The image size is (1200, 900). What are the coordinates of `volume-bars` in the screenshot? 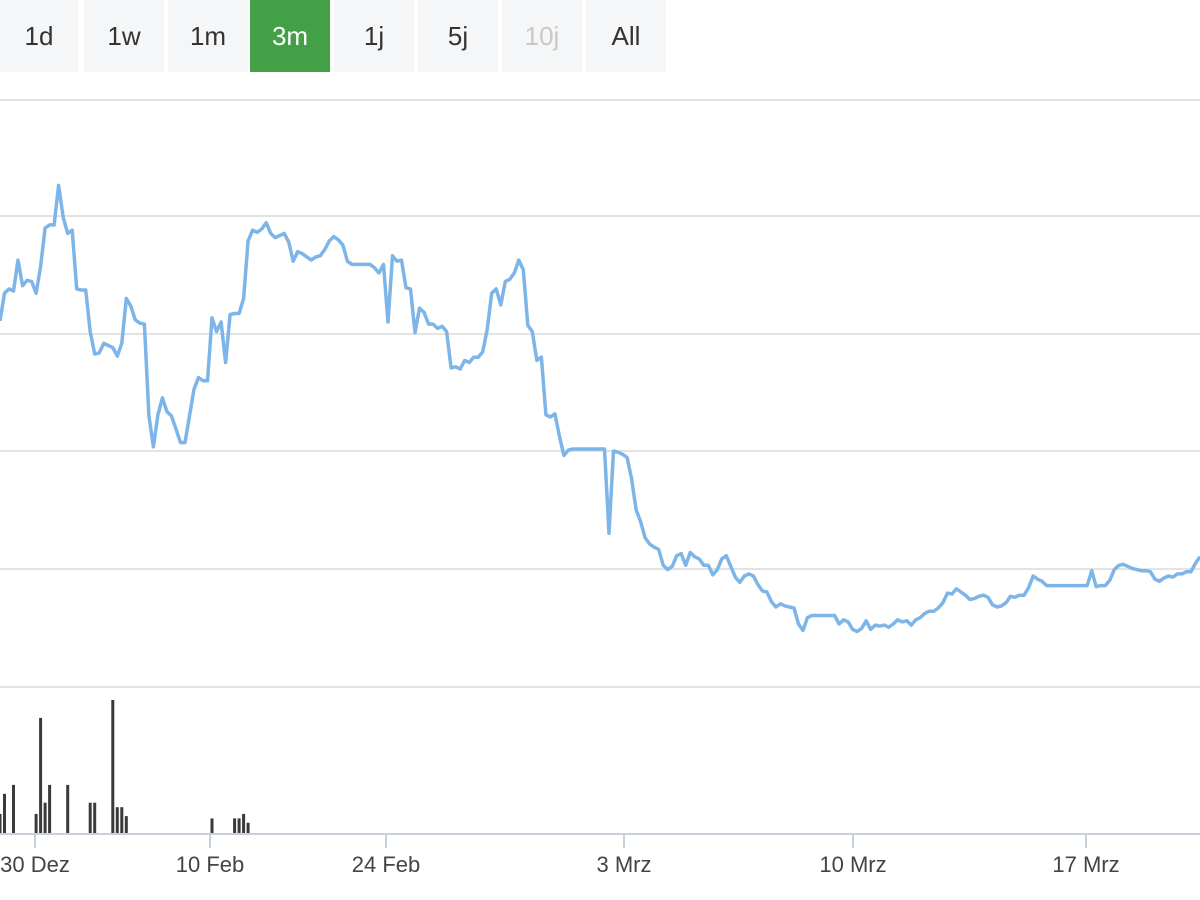 It's located at (125, 767).